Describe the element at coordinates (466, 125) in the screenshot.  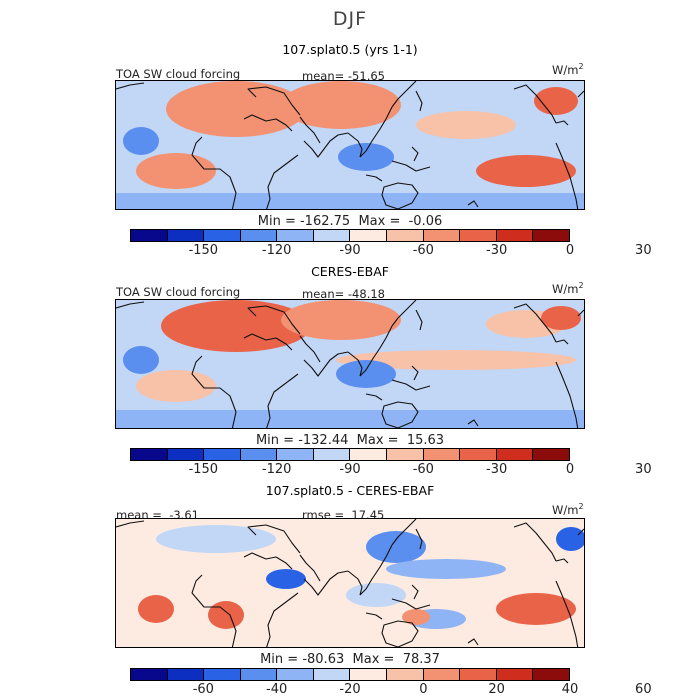
I see `panel1-north-pacific` at that location.